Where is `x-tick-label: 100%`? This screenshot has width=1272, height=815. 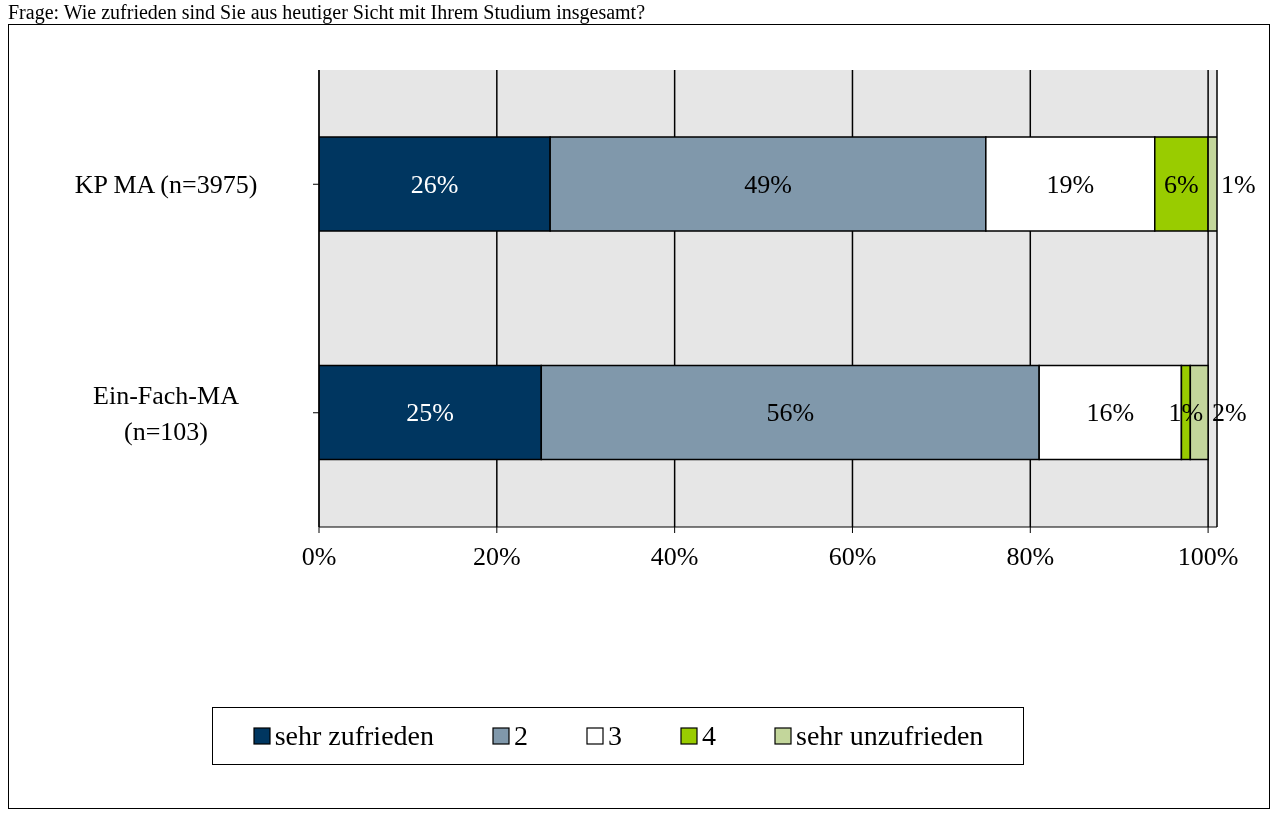
x-tick-label: 100% is located at coordinates (1208, 557).